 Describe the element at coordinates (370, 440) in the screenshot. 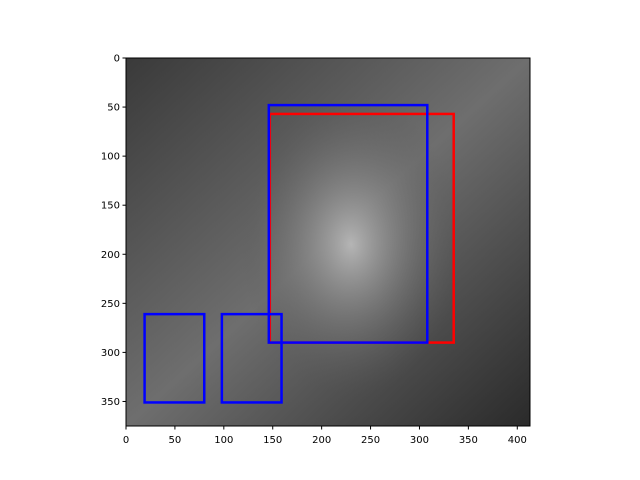

I see `x-tick-label: 250` at that location.